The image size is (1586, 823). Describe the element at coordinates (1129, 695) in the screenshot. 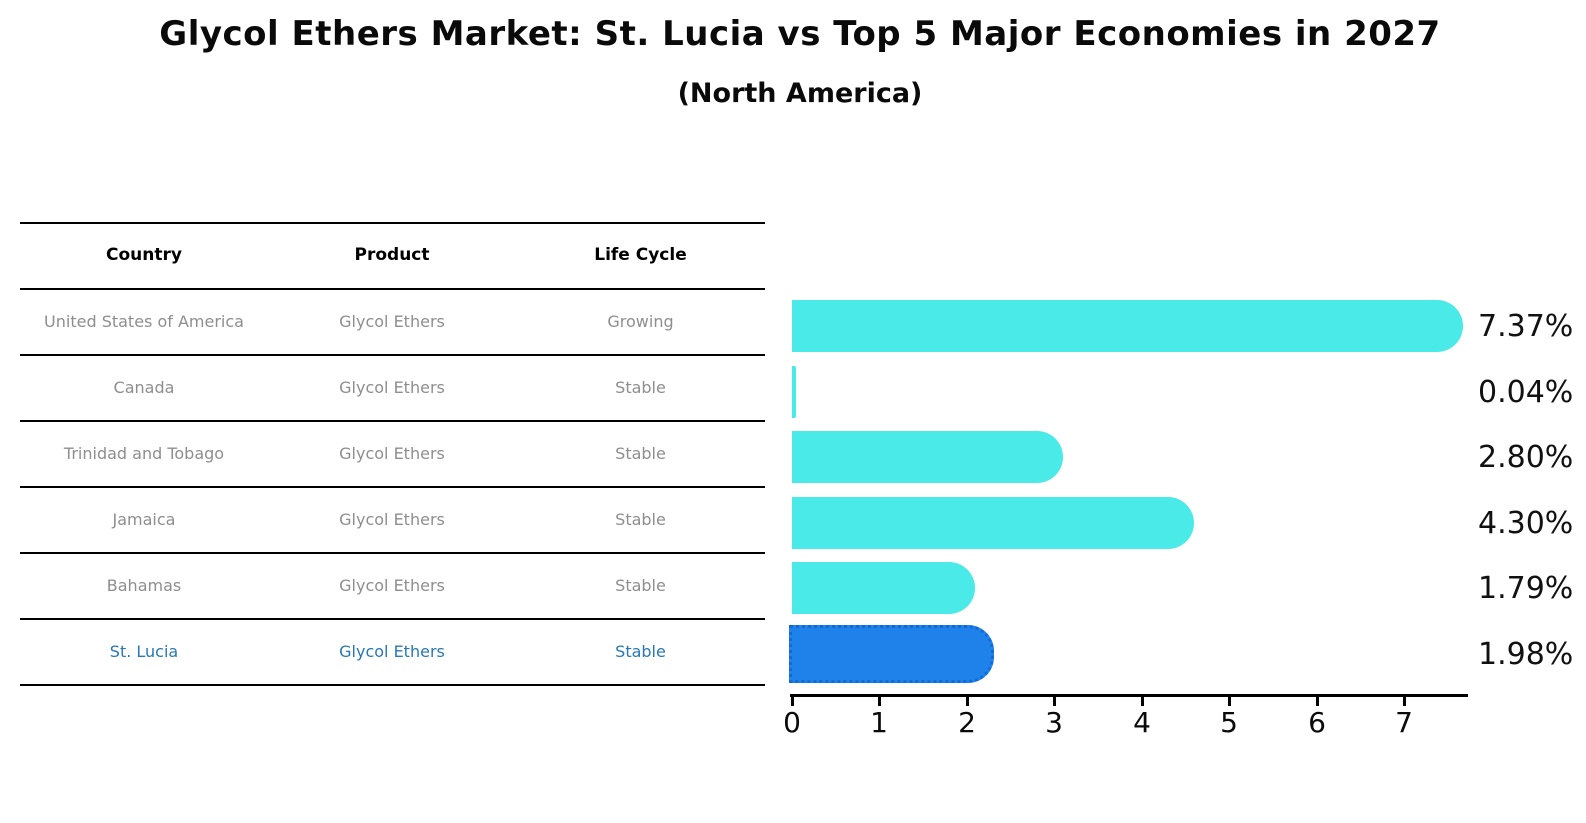

I see `x-axis-line` at that location.